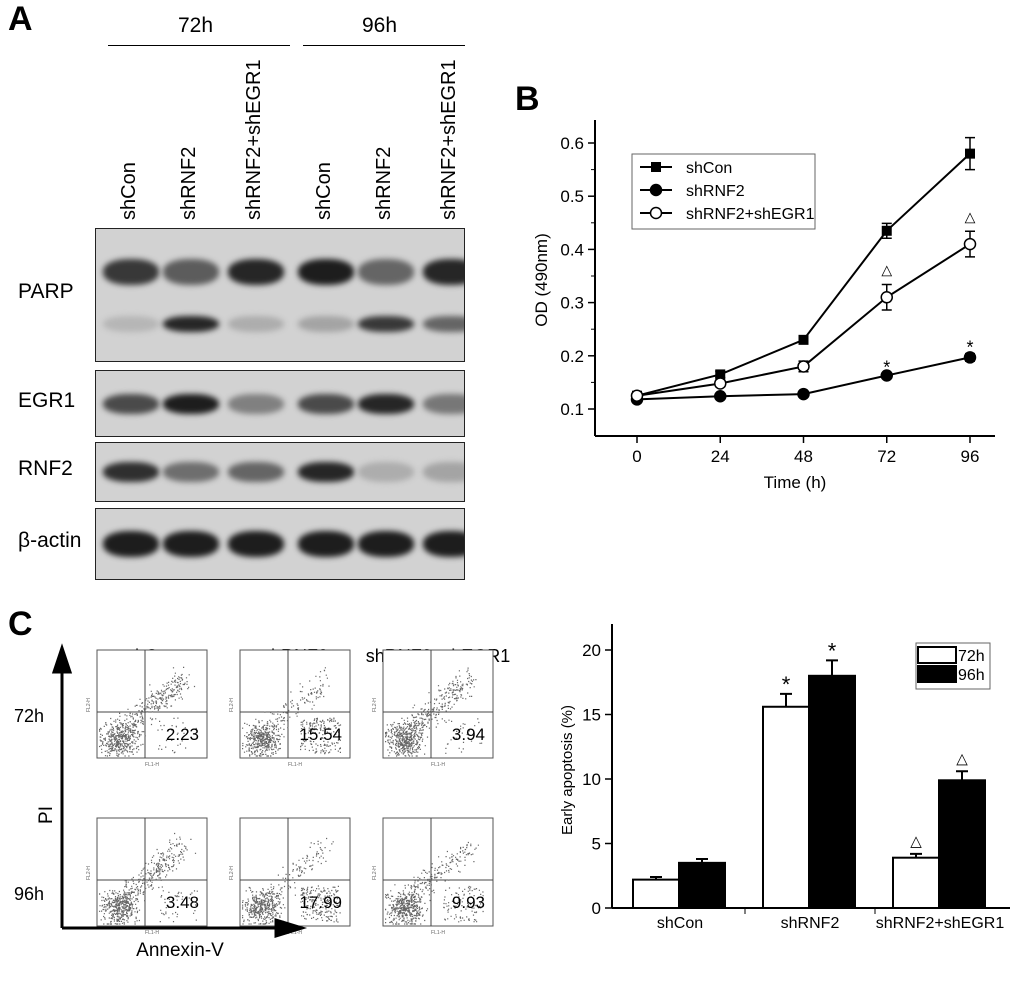  Describe the element at coordinates (596, 844) in the screenshot. I see `y-tick-label: 5` at that location.